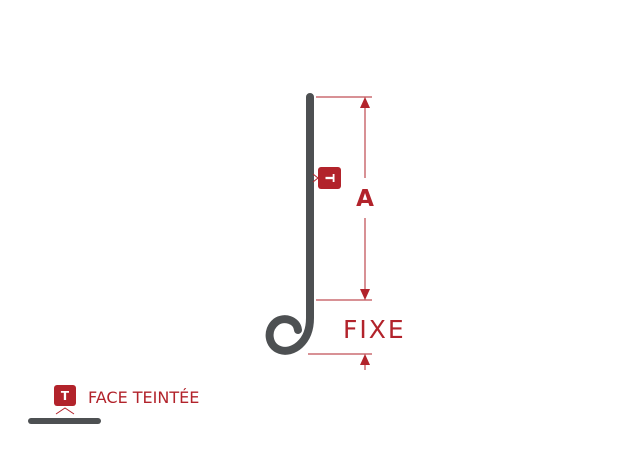 The image size is (641, 451). What do you see at coordinates (374, 329) in the screenshot?
I see `fixed-dimension-label: FIXE` at bounding box center [374, 329].